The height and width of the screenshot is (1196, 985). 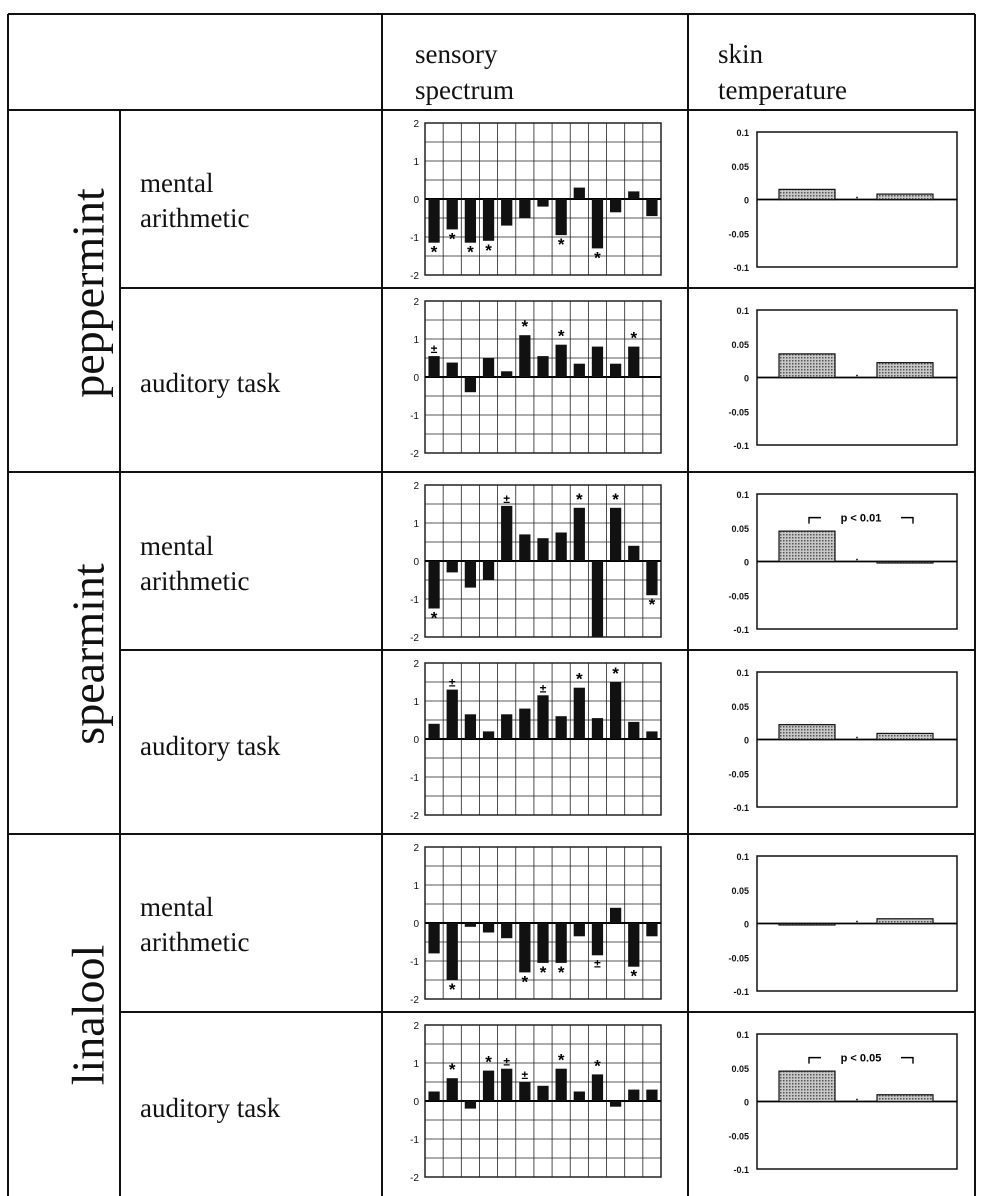 What do you see at coordinates (464, 72) in the screenshot?
I see `header-sensory-spectrum: sensory spectrum` at bounding box center [464, 72].